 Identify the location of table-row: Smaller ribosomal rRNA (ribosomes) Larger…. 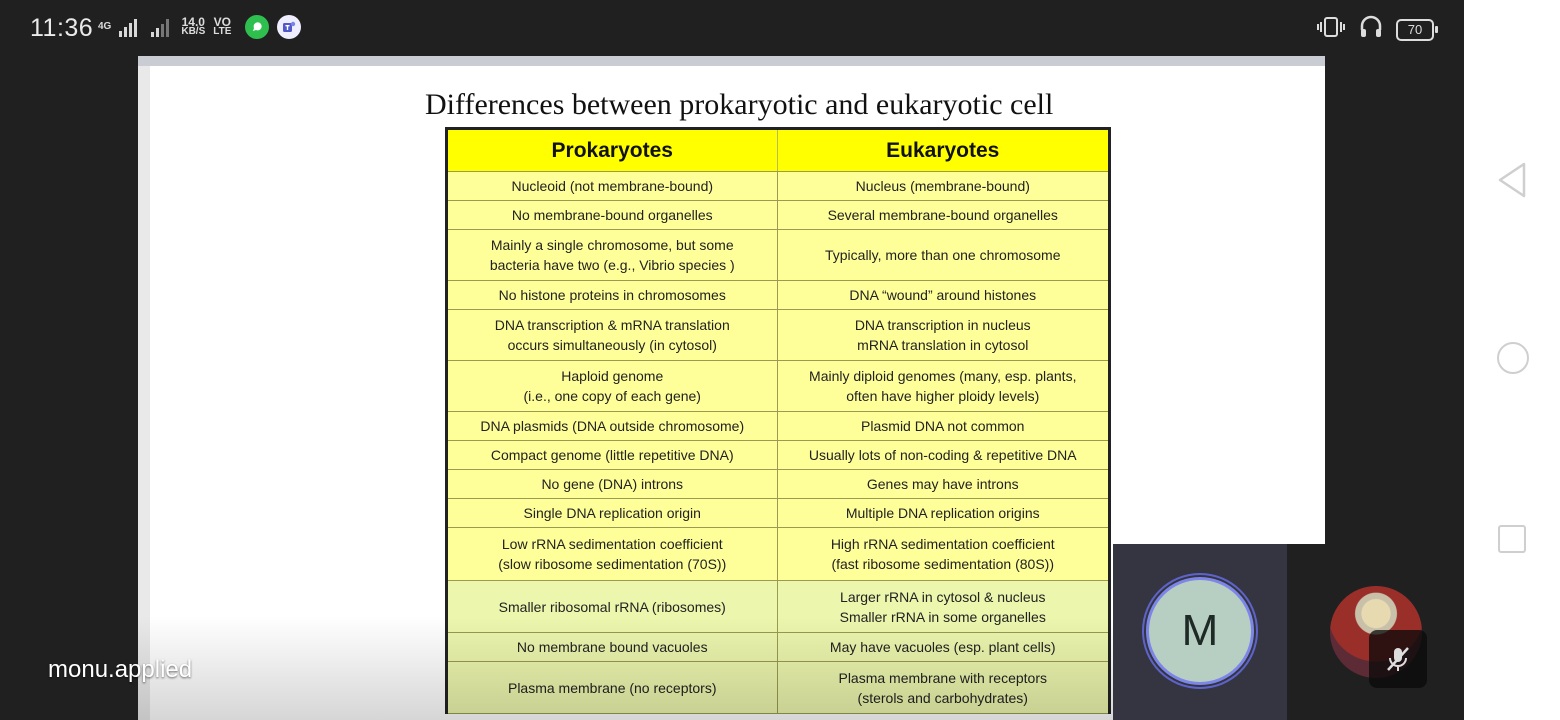
(778, 606).